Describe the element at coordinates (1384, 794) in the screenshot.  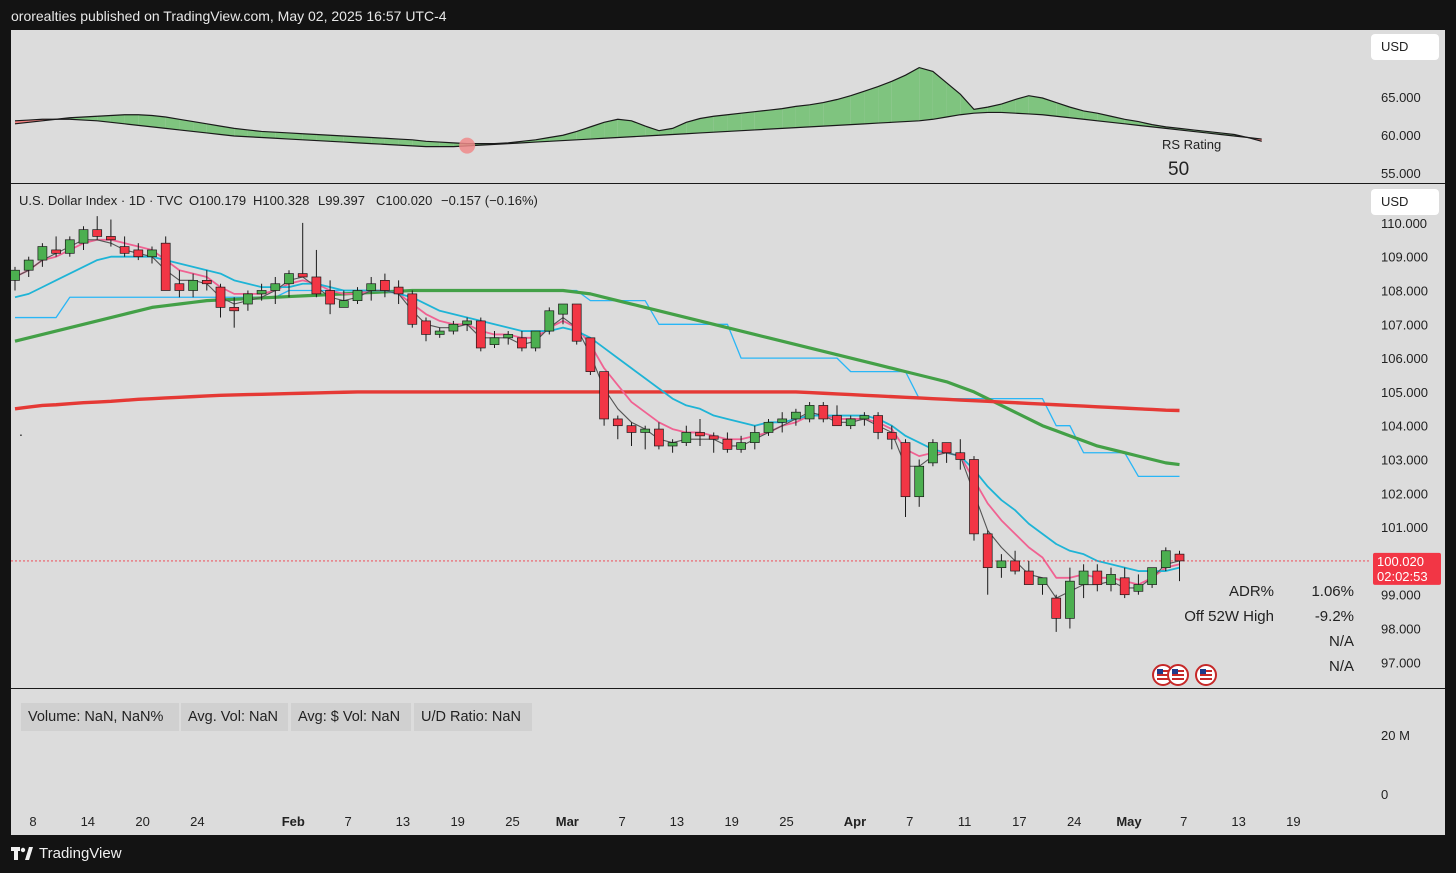
I see `volume-y-tick-label: 0` at that location.